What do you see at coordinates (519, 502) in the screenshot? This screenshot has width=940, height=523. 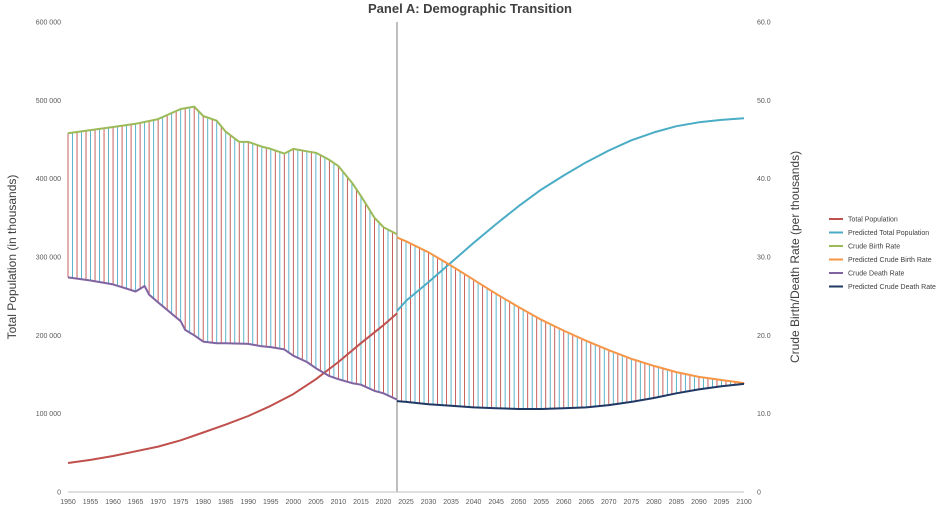 I see `x-tick-label: 2050` at bounding box center [519, 502].